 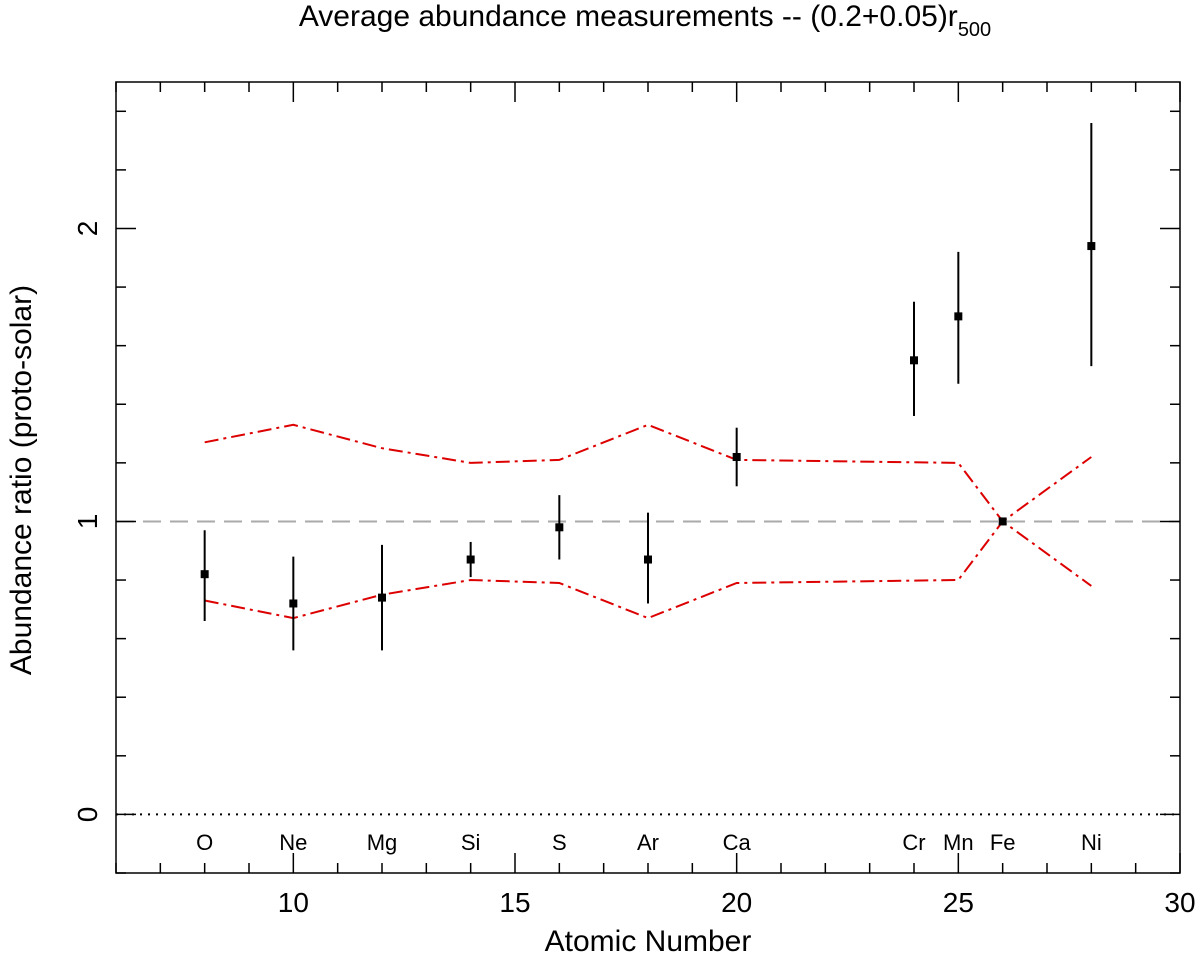 What do you see at coordinates (913, 842) in the screenshot?
I see `element-label-cr: Cr` at bounding box center [913, 842].